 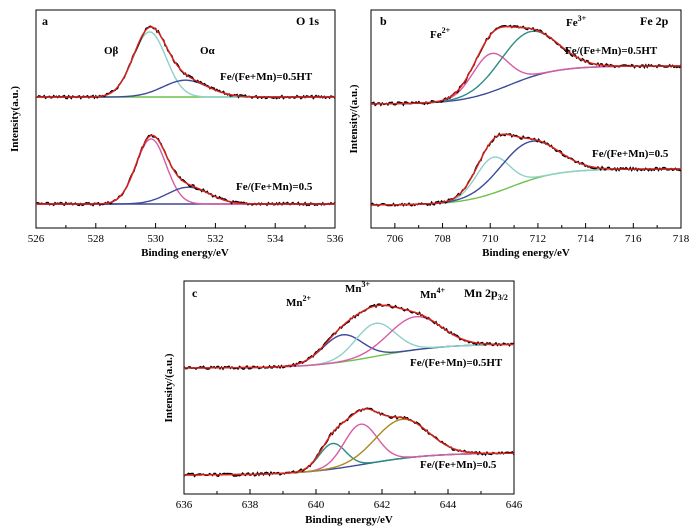 What do you see at coordinates (36, 239) in the screenshot?
I see `panel-a-tick-label: 526` at bounding box center [36, 239].